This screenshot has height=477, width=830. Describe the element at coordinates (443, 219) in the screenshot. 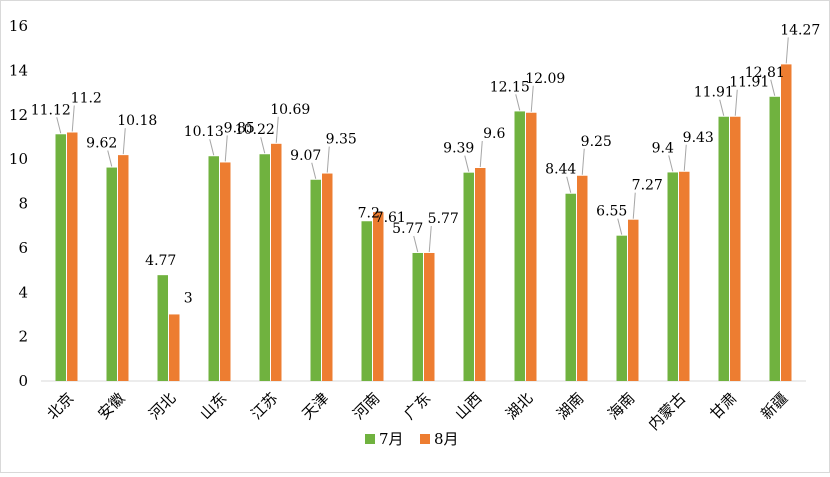

I see `data-label-august: 5.77` at that location.